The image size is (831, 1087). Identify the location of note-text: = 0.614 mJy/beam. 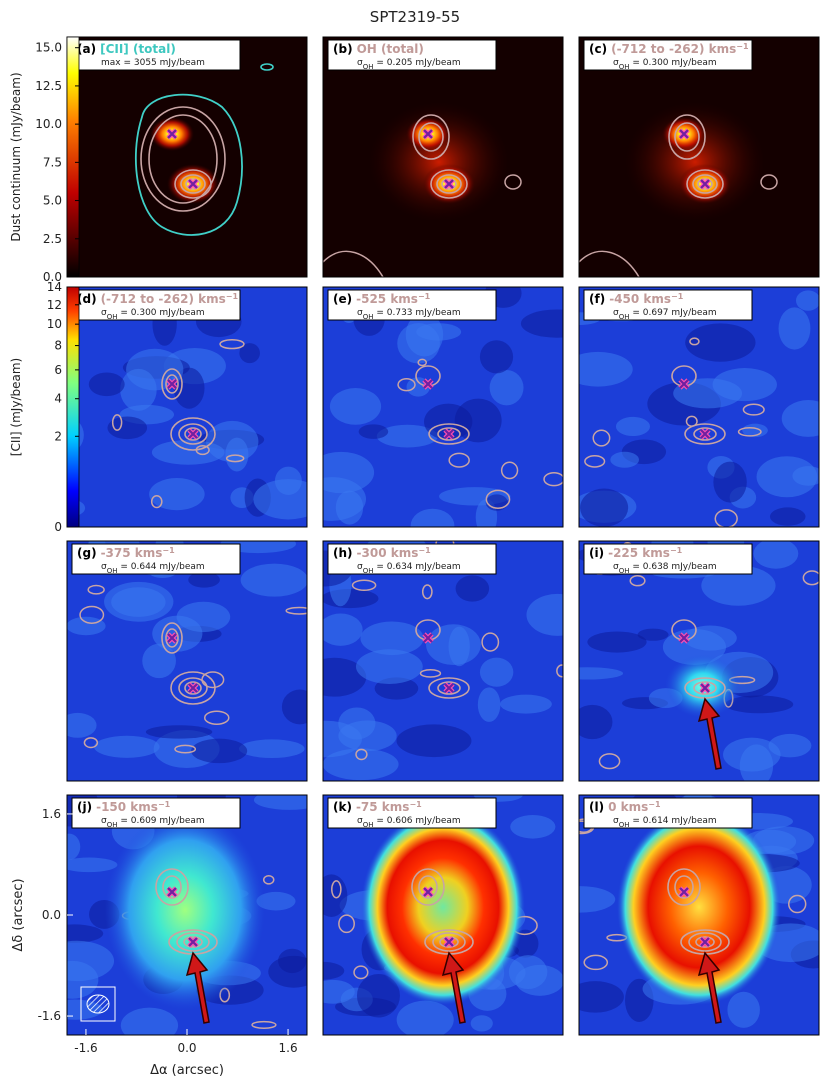
(673, 821).